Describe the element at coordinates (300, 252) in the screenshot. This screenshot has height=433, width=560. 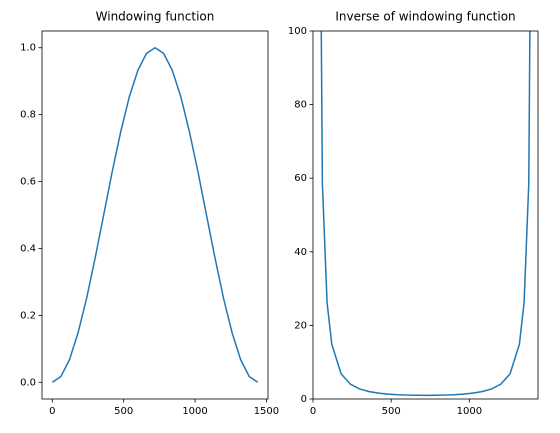
I see `y-tick-label: 40` at that location.